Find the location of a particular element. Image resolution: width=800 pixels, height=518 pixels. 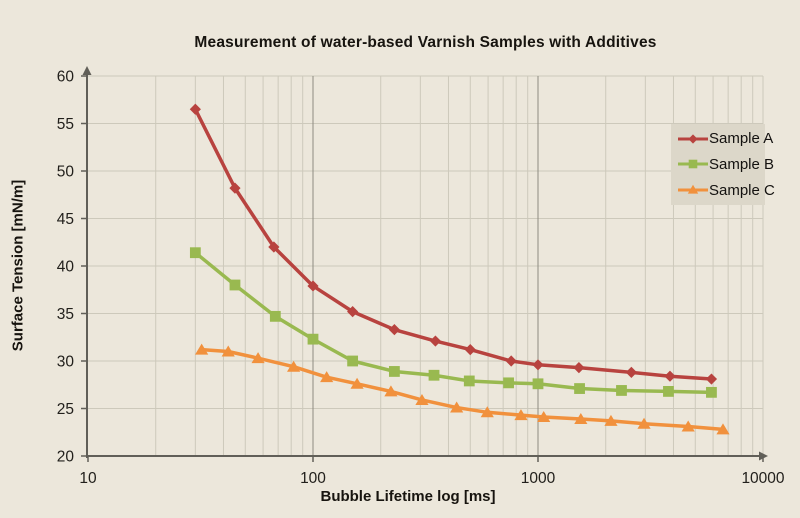

y-tick-label: 40 is located at coordinates (66, 267).